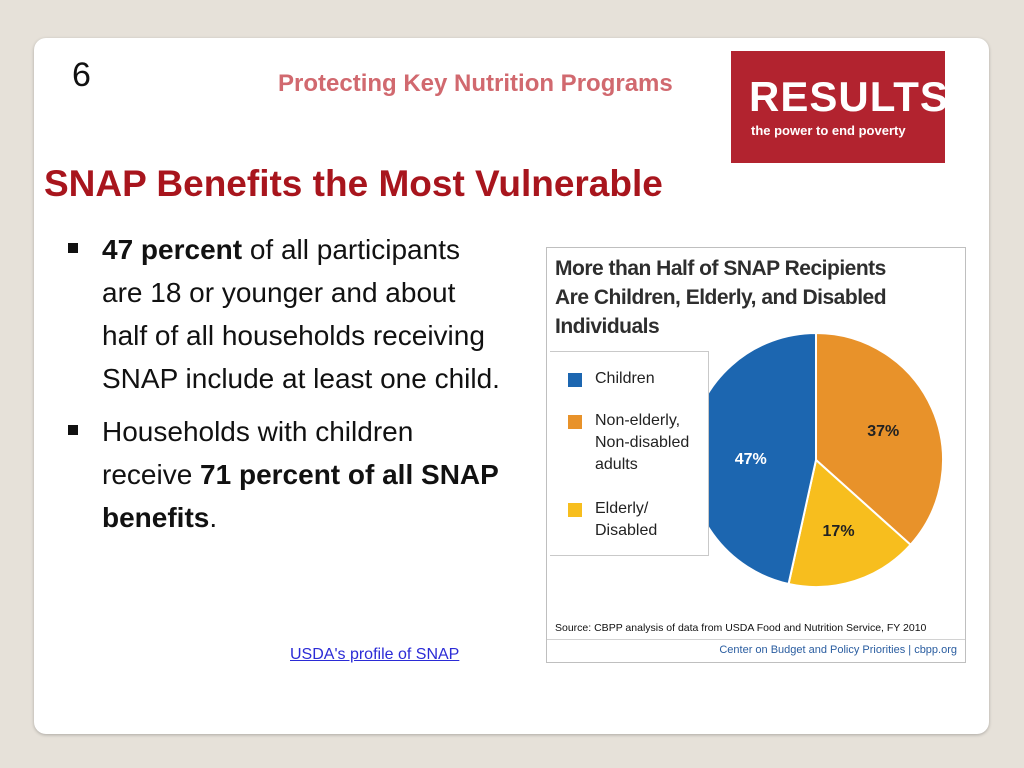 Image resolution: width=1024 pixels, height=768 pixels. I want to click on pie-chart: 47% 37% 17%, so click(816, 459).